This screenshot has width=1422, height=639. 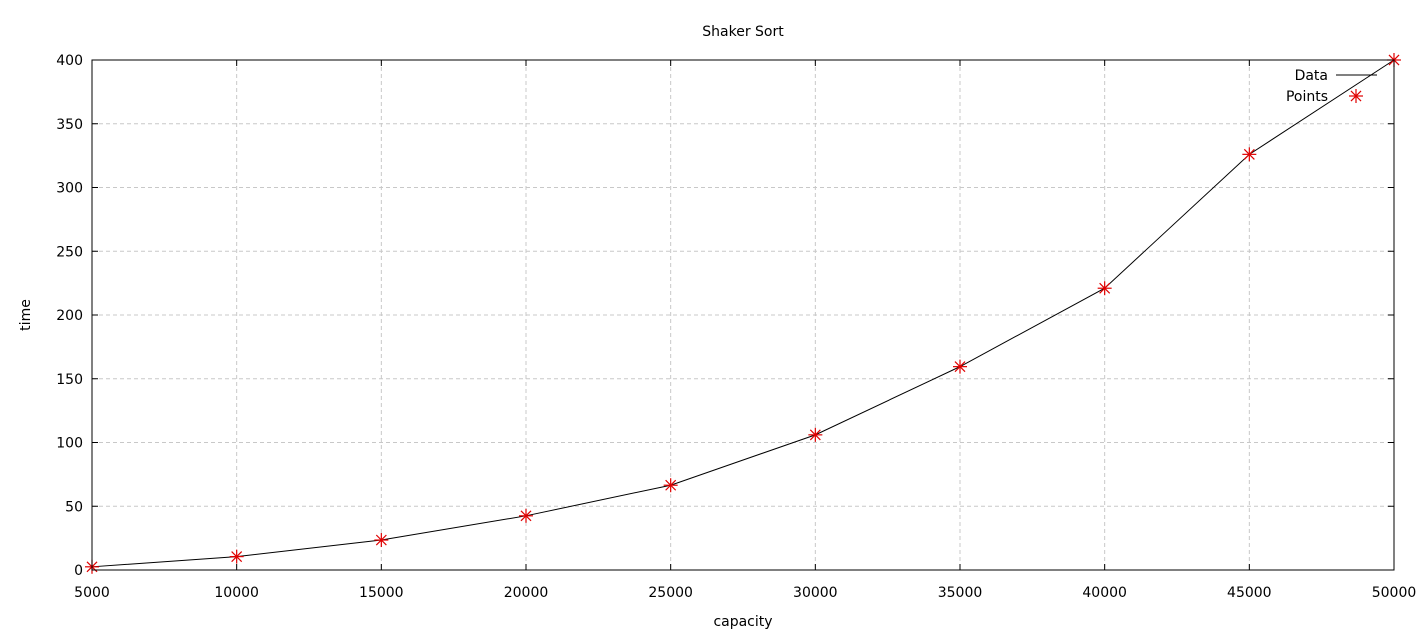 I want to click on y-tick-label: 100, so click(x=69, y=444).